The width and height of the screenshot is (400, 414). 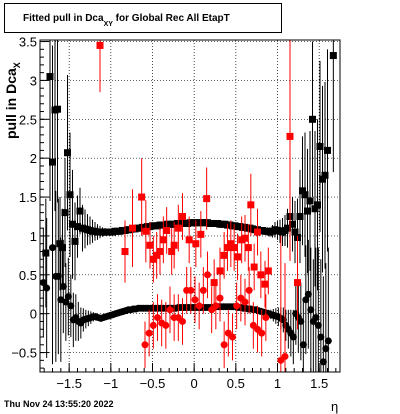 I want to click on y-tick-label: 1, so click(x=33, y=236).